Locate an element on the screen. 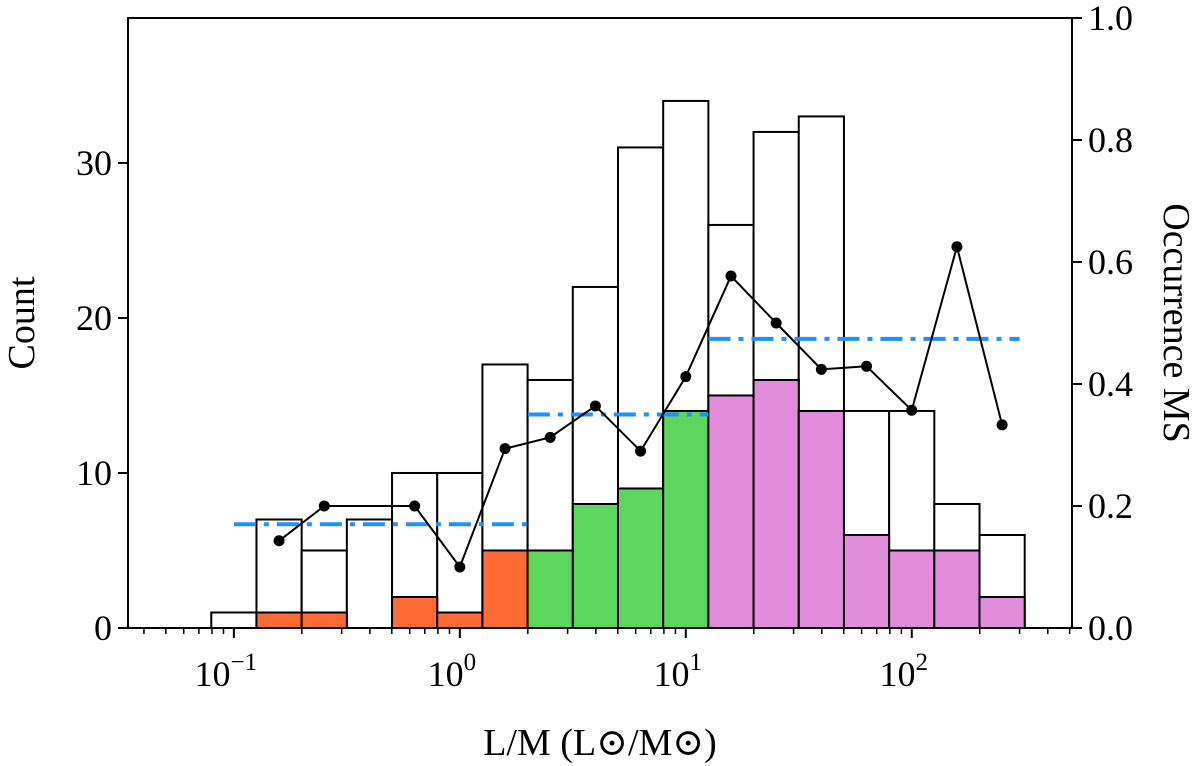 This screenshot has height=766, width=1200. x-axis-label: L/M (L⊙/M⊙) is located at coordinates (600, 743).